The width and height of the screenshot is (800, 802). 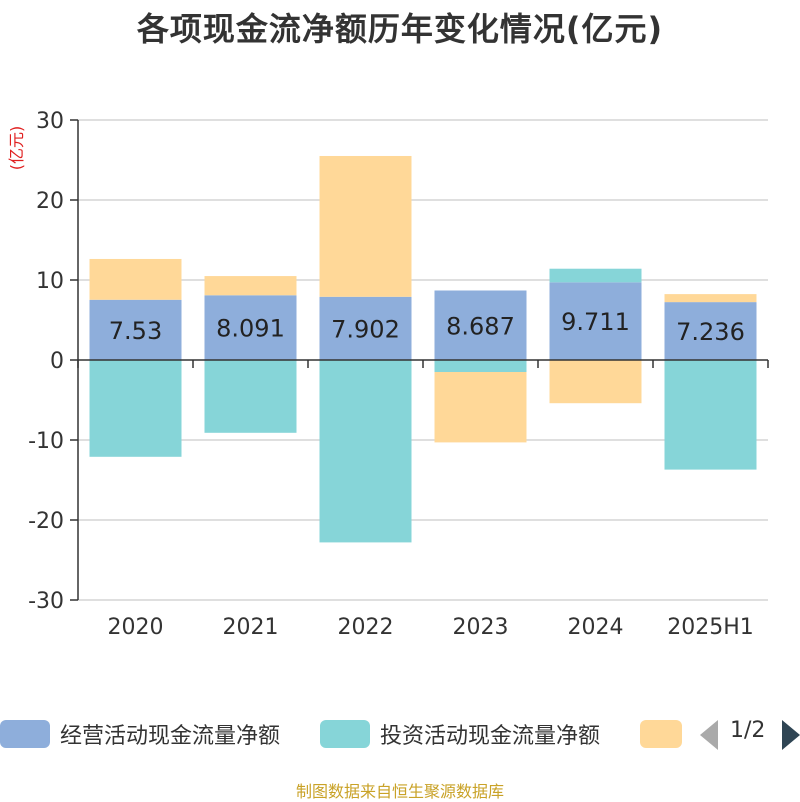 I want to click on legend-item-investing: 投资活动现金流量净额, so click(x=460, y=734).